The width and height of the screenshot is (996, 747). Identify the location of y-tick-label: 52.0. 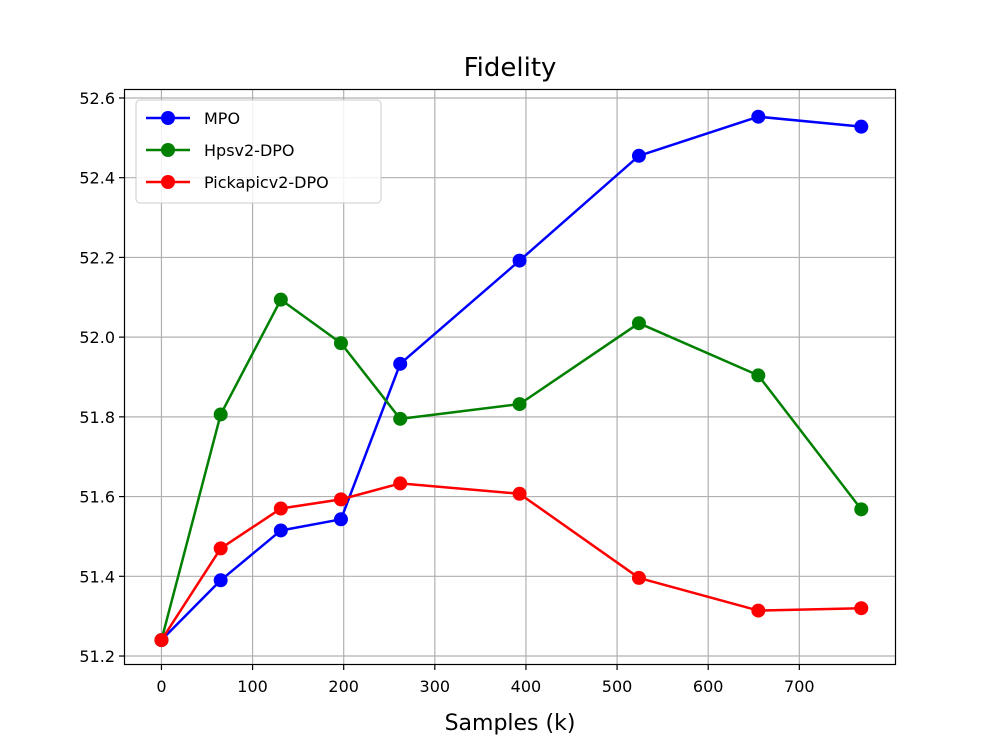
(97, 337).